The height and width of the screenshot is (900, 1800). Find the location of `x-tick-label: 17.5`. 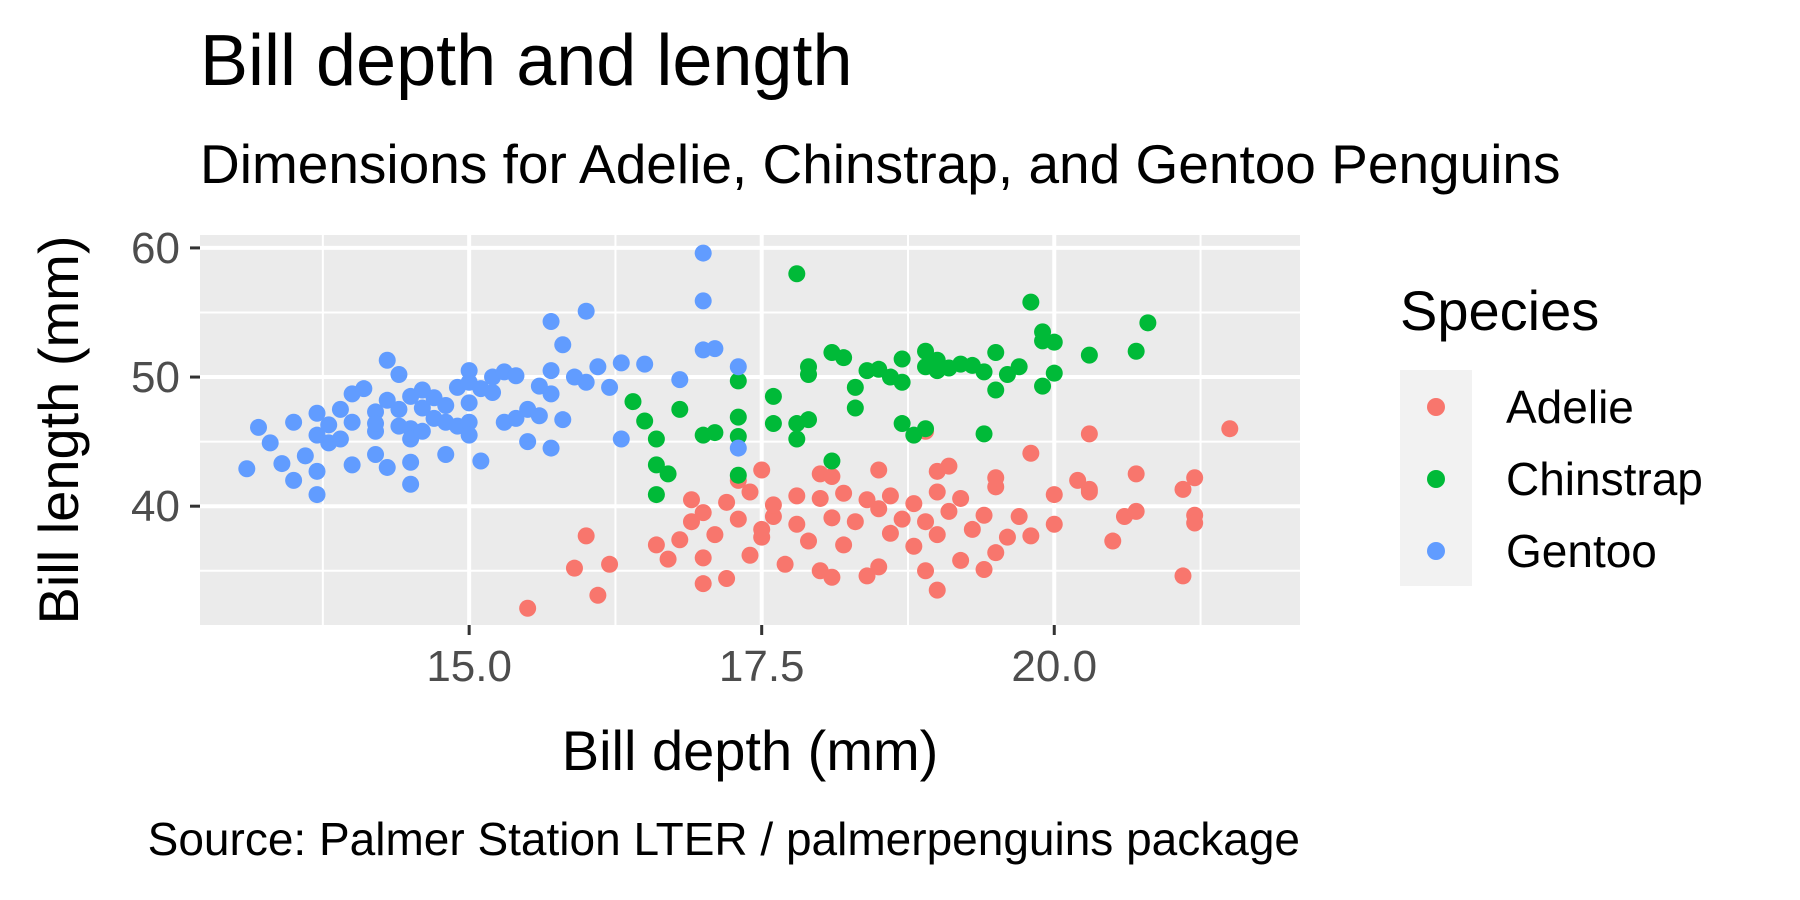

x-tick-label: 17.5 is located at coordinates (762, 666).